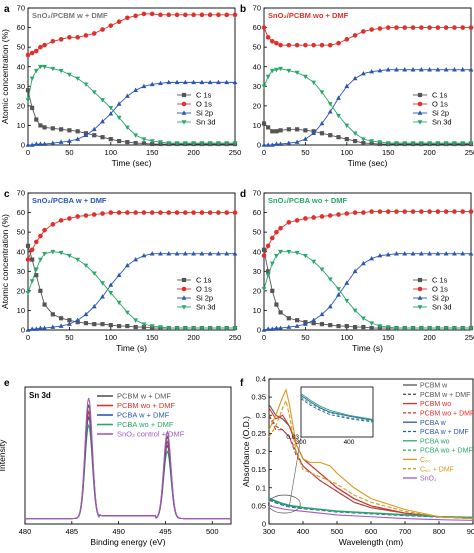 The height and width of the screenshot is (553, 474). What do you see at coordinates (146, 405) in the screenshot?
I see `legend-label: PCBM wo + DMF` at bounding box center [146, 405].